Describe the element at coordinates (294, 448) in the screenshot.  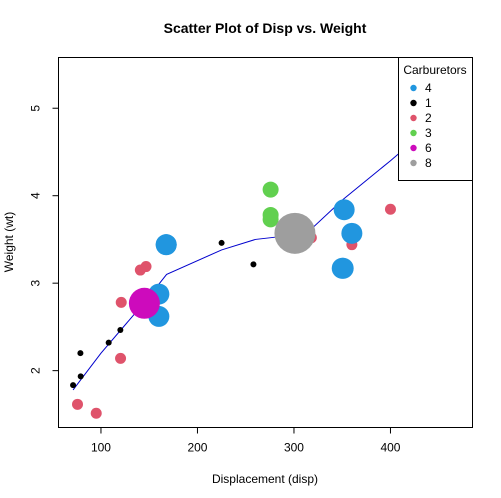
I see `x-tick-label: 300` at that location.